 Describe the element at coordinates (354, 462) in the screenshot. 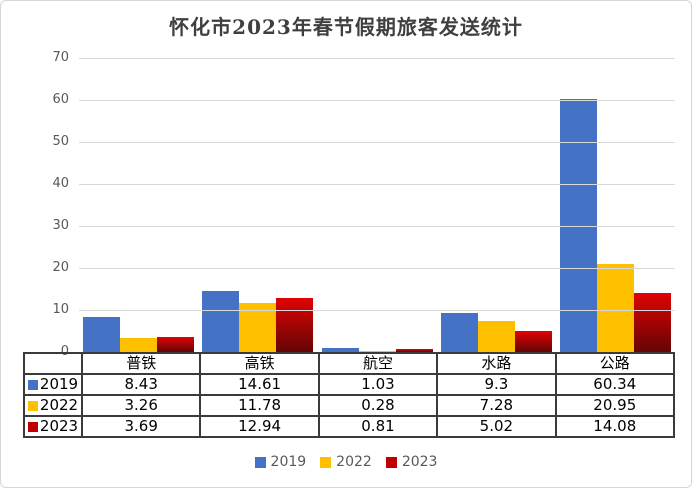

I see `legend-label: 2022` at that location.